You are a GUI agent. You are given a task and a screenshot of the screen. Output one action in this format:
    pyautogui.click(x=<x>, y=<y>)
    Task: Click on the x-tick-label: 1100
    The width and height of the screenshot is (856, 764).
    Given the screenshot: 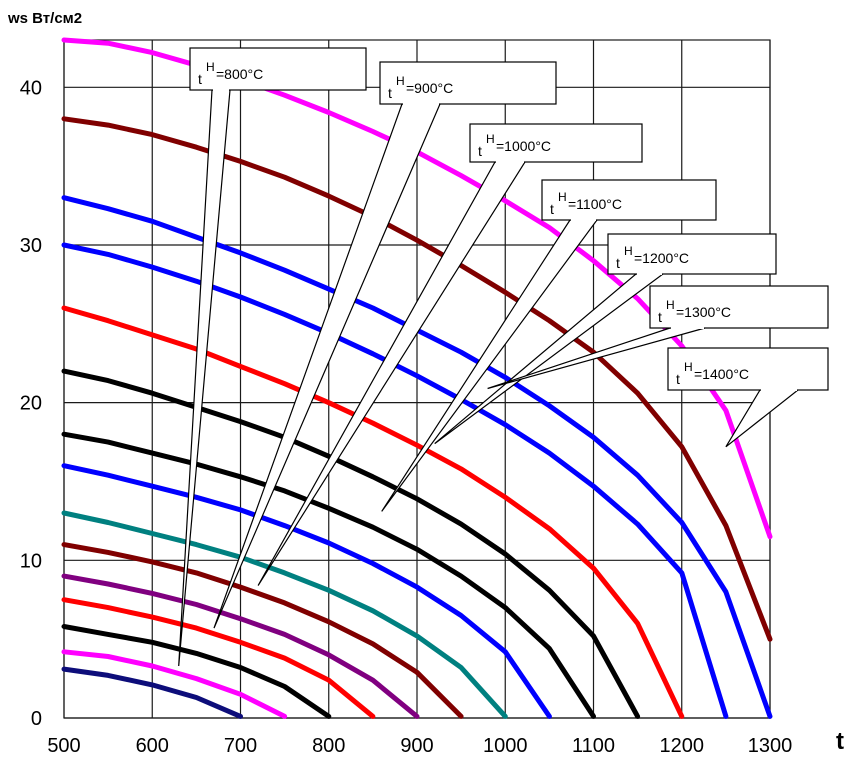 What is the action you would take?
    pyautogui.click(x=593, y=746)
    